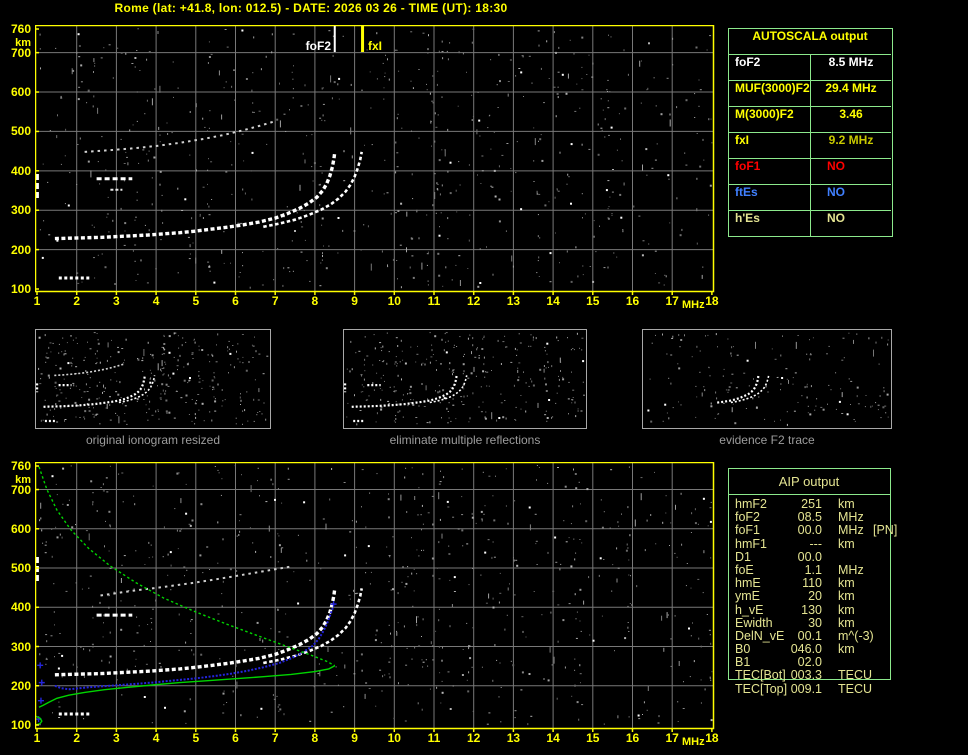  I want to click on f2-o-trace, so click(195, 196).